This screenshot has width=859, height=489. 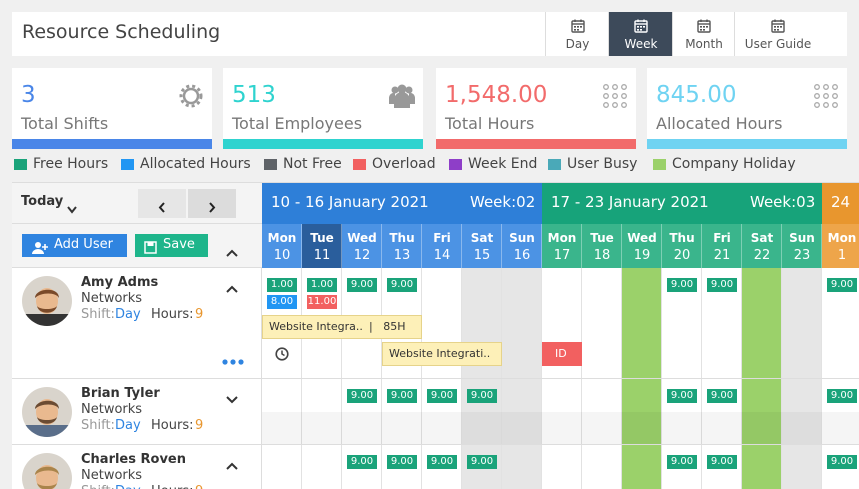 I want to click on day-date: 23, so click(x=802, y=255).